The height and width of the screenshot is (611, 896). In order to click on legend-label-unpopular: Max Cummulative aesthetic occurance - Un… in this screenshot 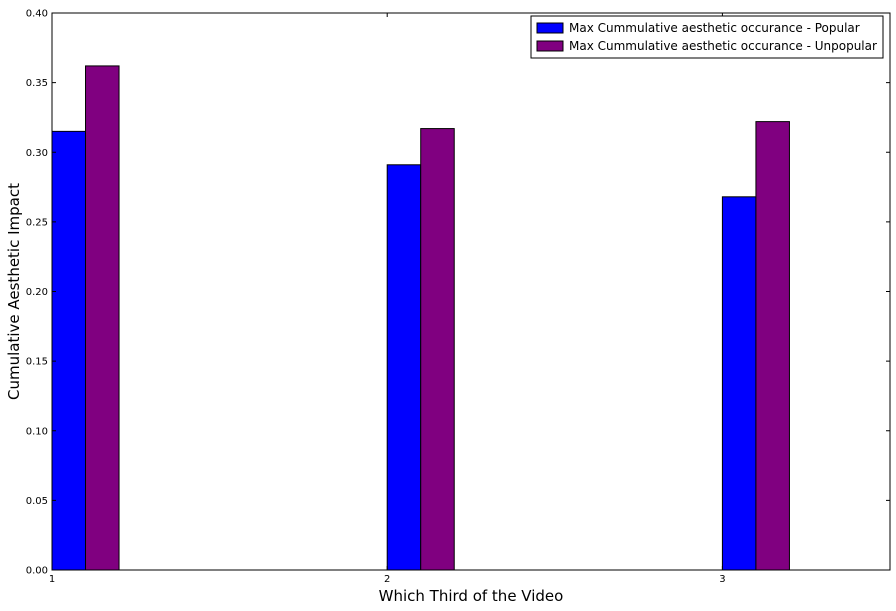, I will do `click(723, 46)`.